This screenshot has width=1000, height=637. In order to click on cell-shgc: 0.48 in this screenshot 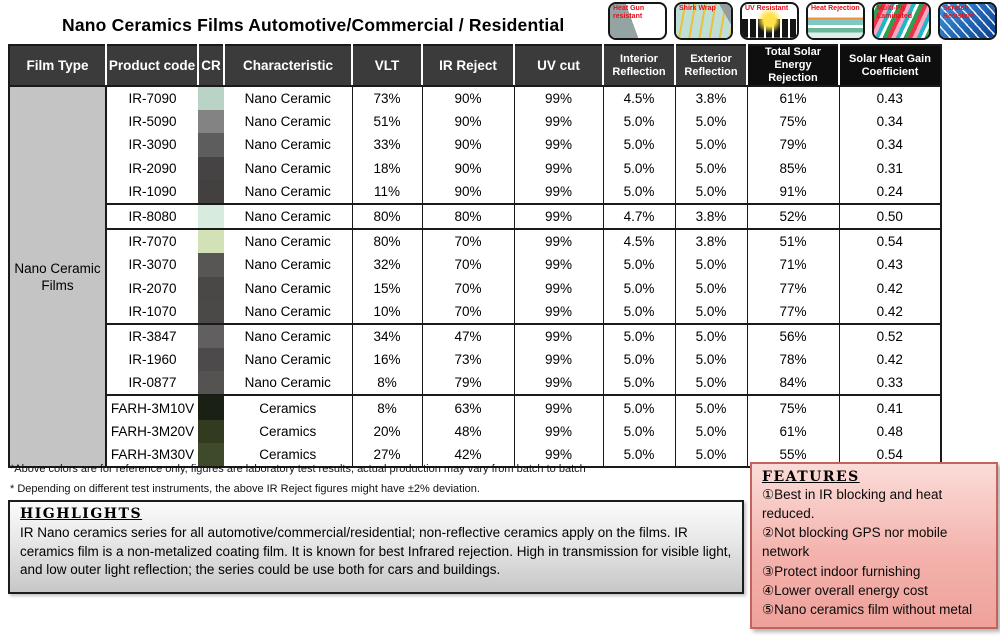, I will do `click(890, 431)`.